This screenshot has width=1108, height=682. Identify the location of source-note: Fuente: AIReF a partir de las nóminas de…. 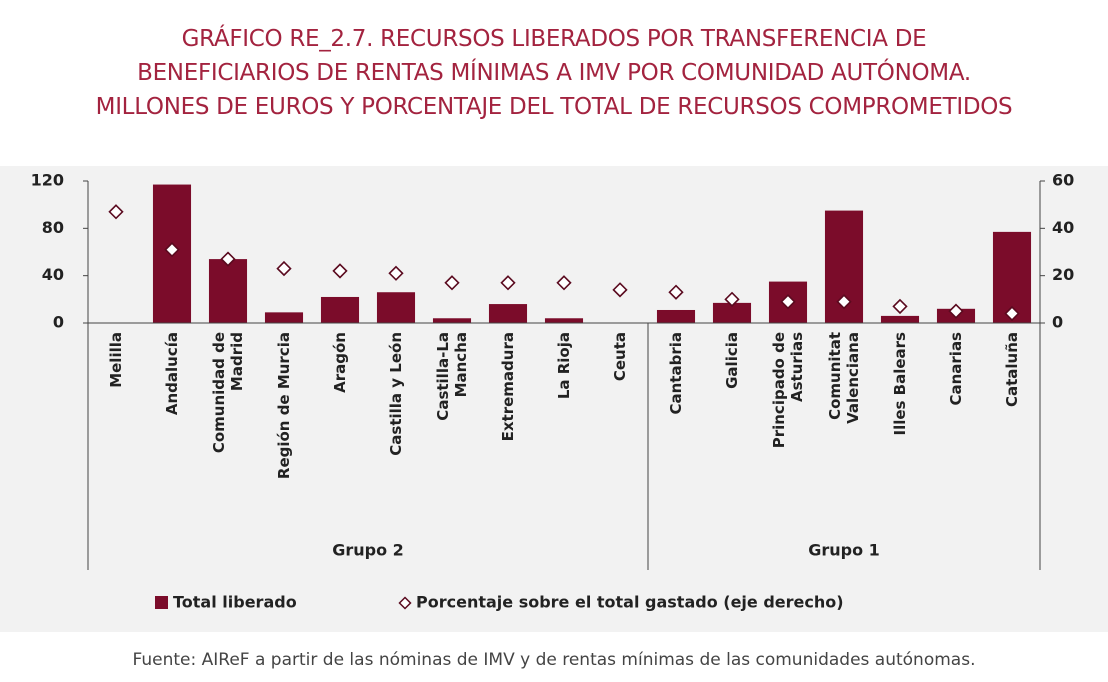
(554, 660).